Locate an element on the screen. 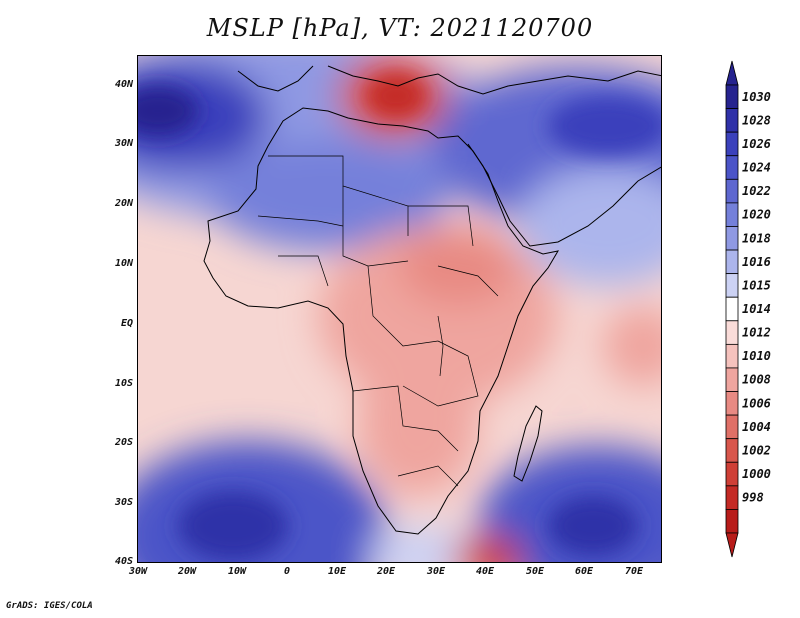 This screenshot has width=800, height=618. lon-label-10e: 10E is located at coordinates (337, 571).